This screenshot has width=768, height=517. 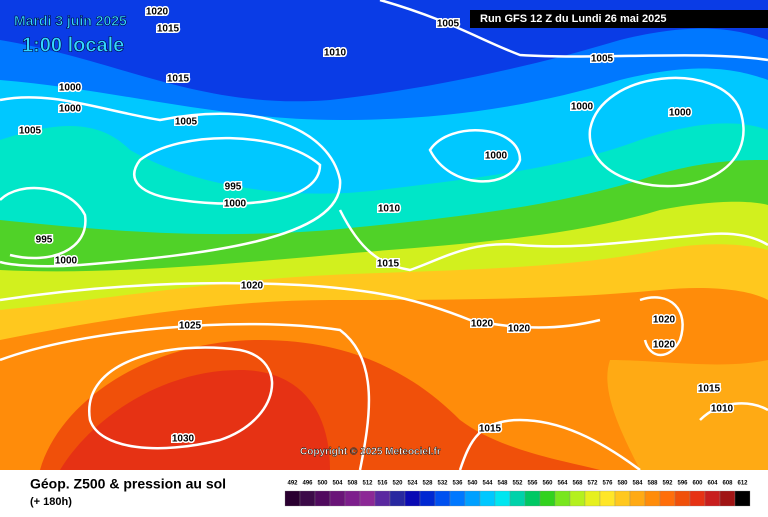 I want to click on legend-value: 568, so click(x=577, y=484).